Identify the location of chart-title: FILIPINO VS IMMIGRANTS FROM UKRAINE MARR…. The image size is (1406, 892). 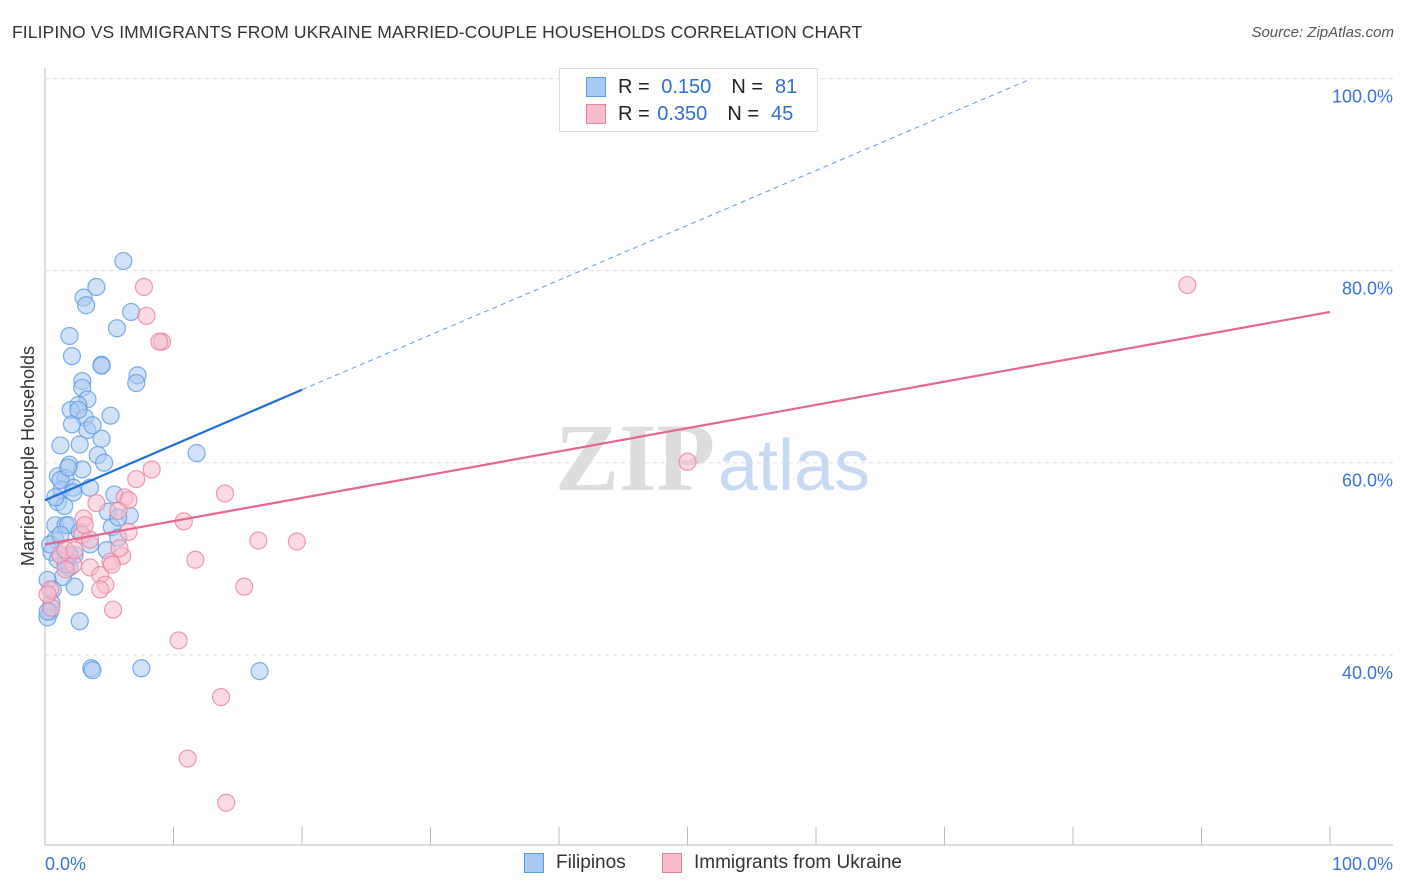
(437, 32).